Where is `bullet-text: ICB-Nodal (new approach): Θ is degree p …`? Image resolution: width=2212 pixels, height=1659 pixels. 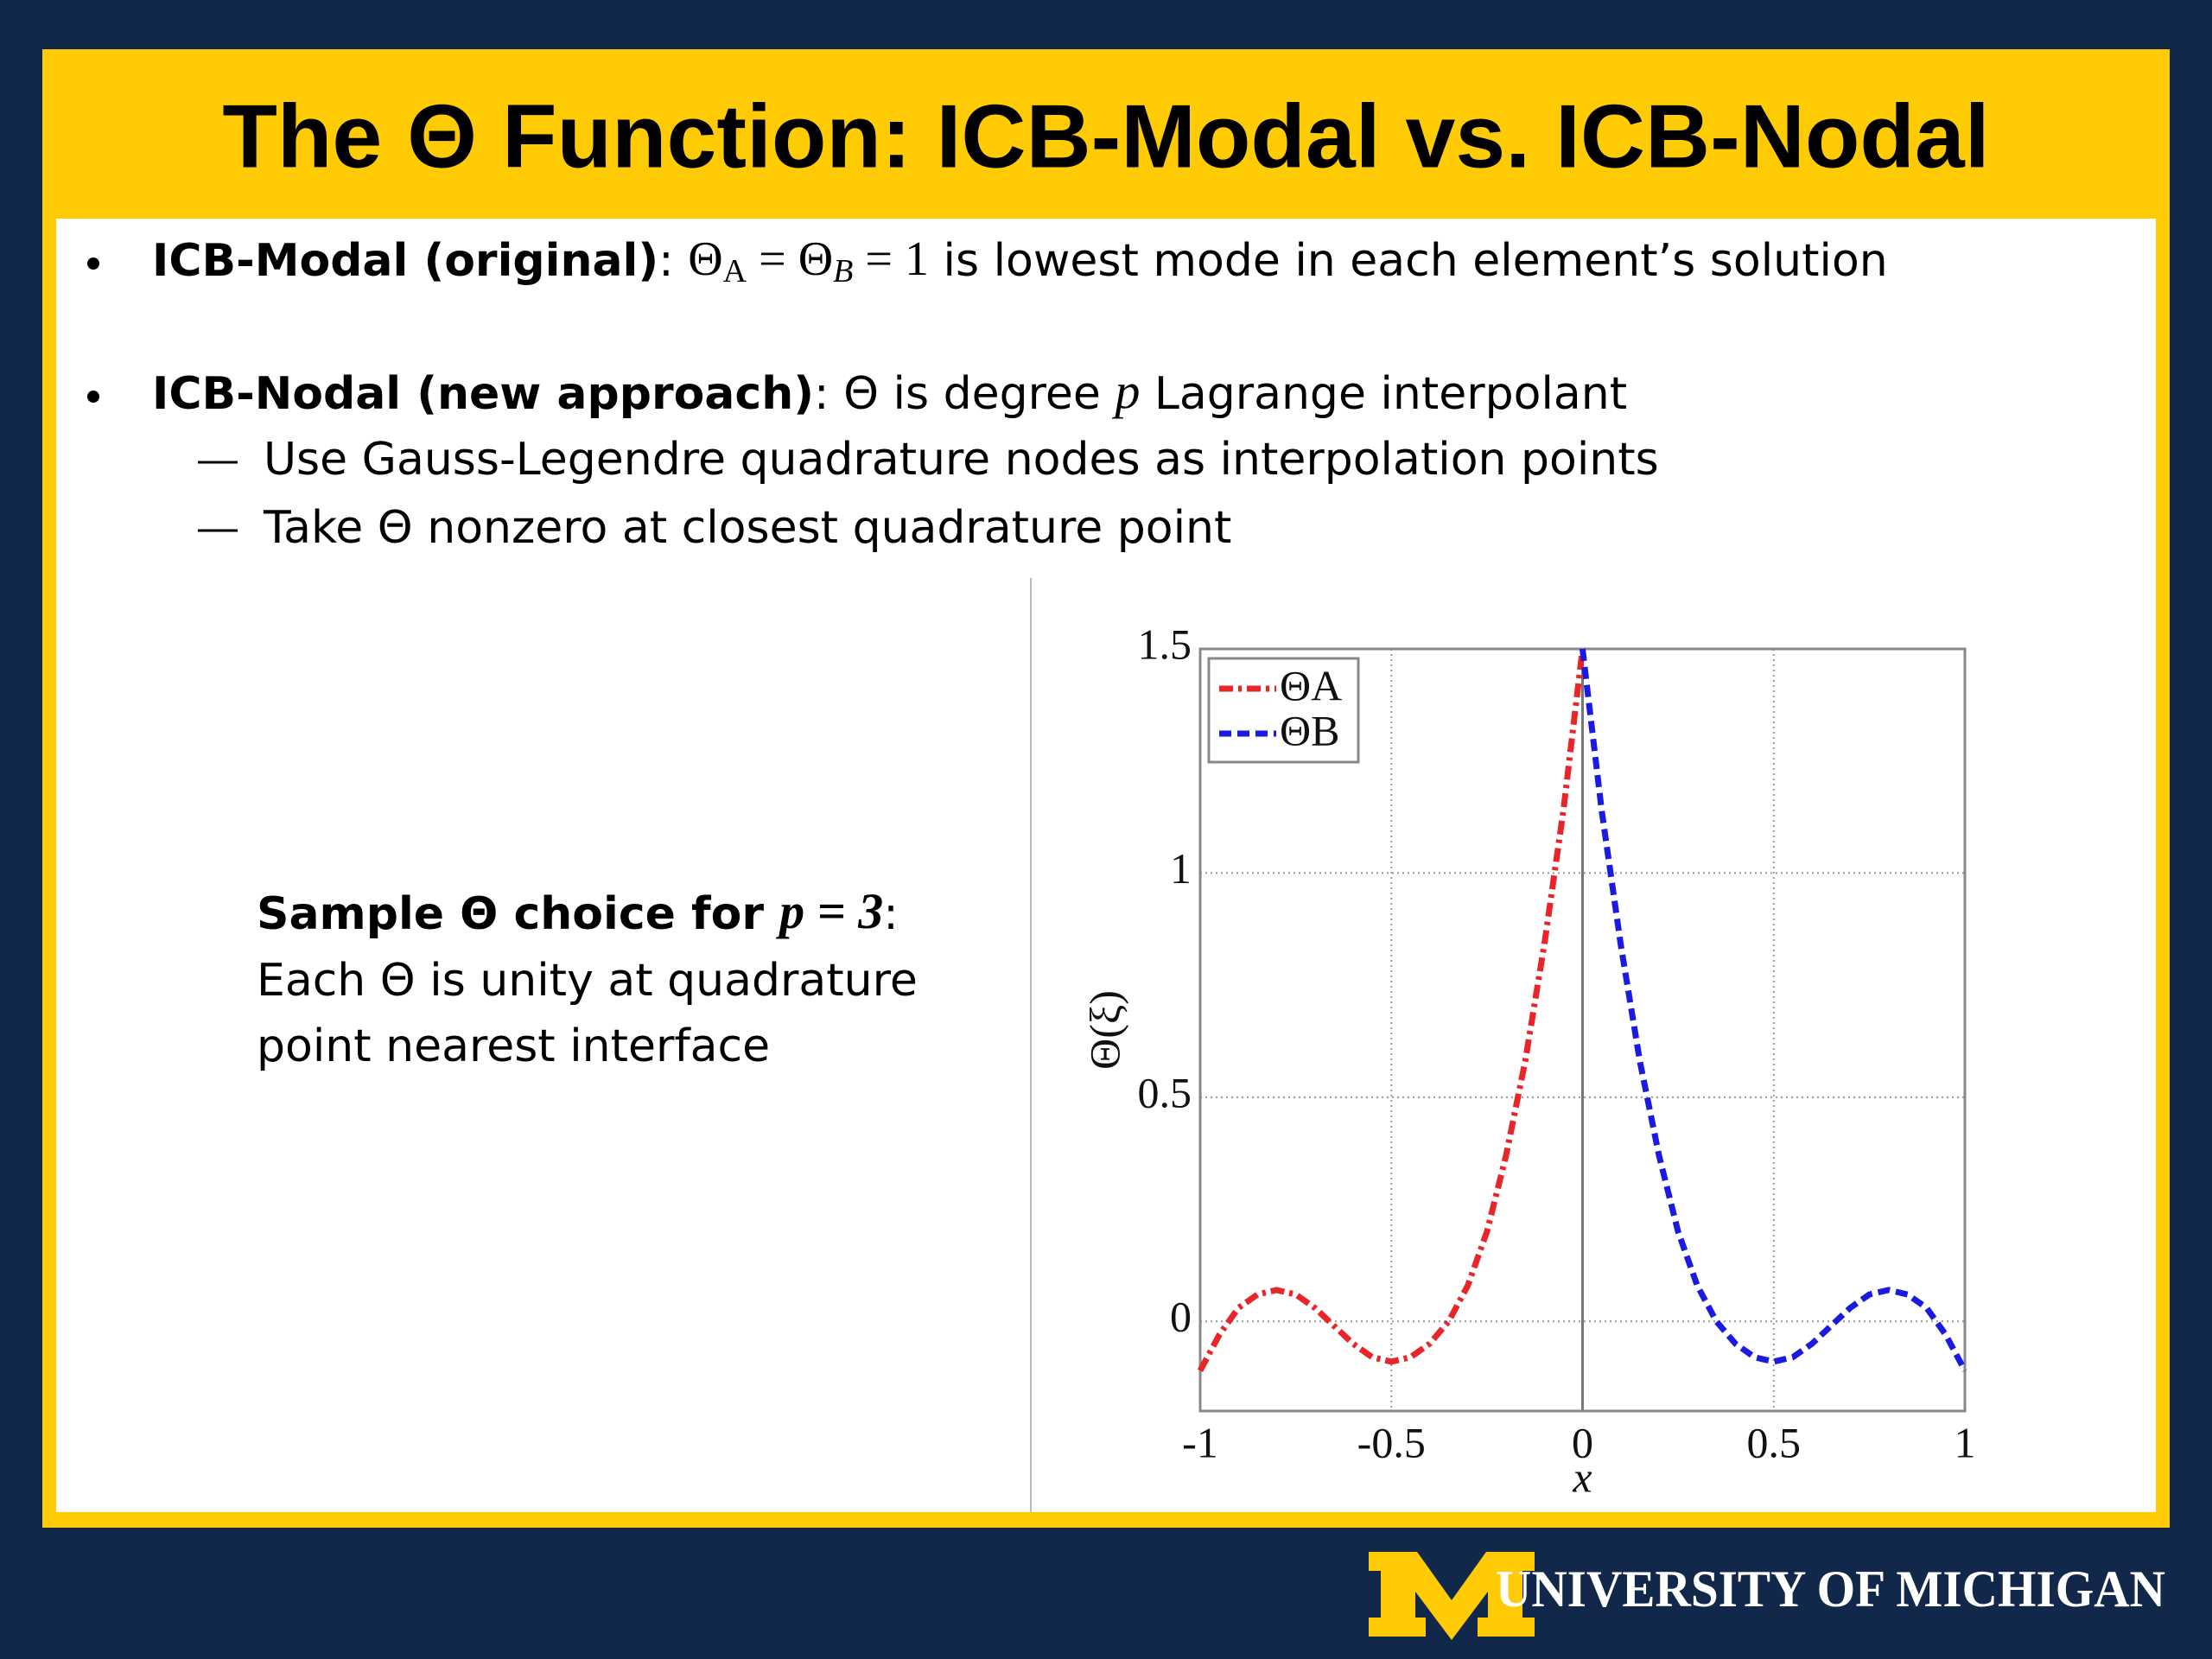
bullet-text: ICB-Nodal (new approach): Θ is degree p … is located at coordinates (889, 391).